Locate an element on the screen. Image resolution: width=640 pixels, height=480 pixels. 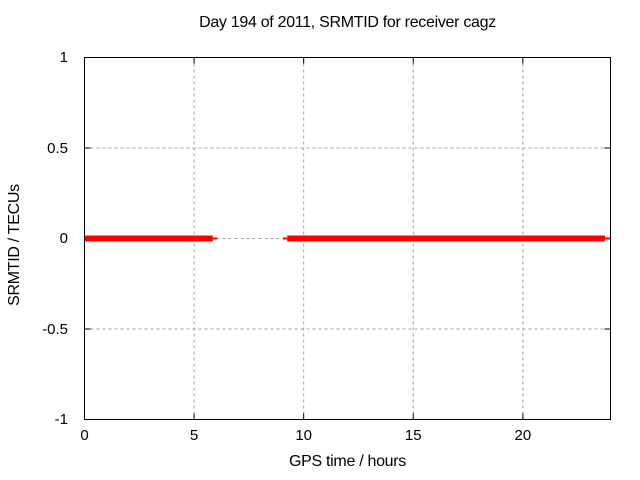
x-axis-label: GPS time / hours is located at coordinates (347, 461).